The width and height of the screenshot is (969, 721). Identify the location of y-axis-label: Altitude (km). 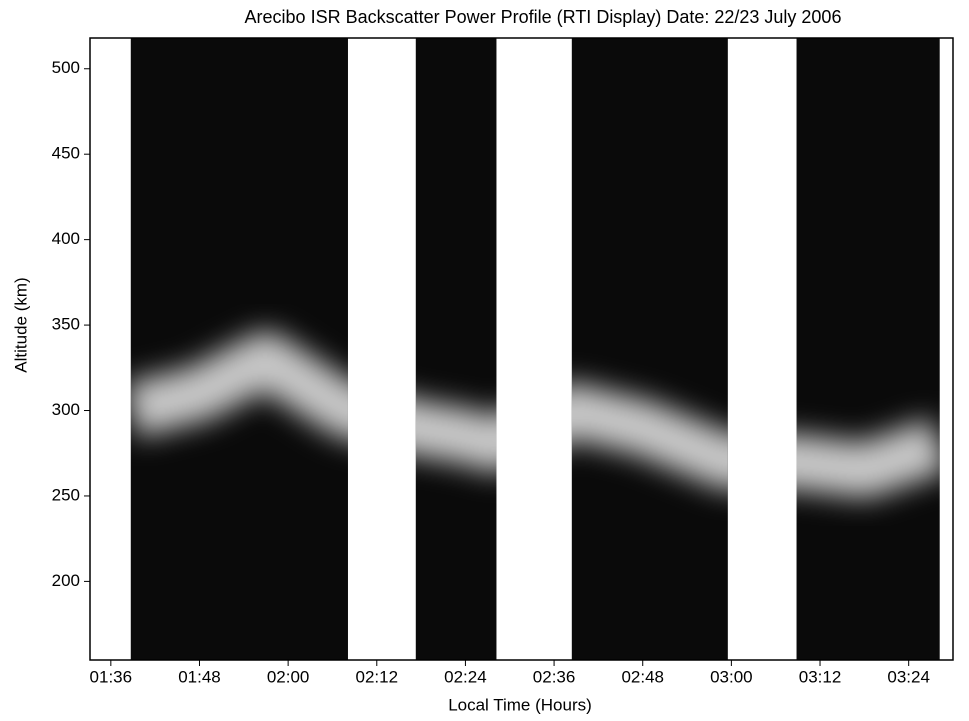
(20, 324).